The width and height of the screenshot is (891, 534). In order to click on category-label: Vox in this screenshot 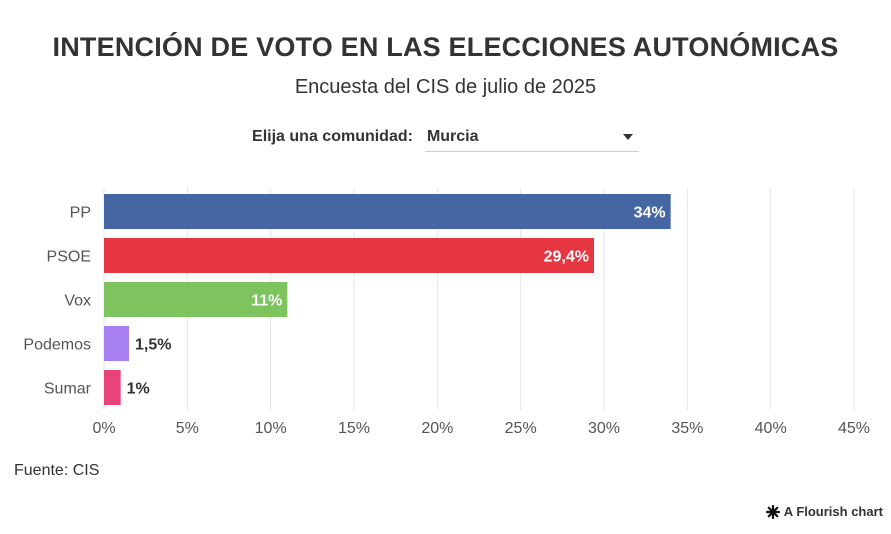, I will do `click(77, 301)`.